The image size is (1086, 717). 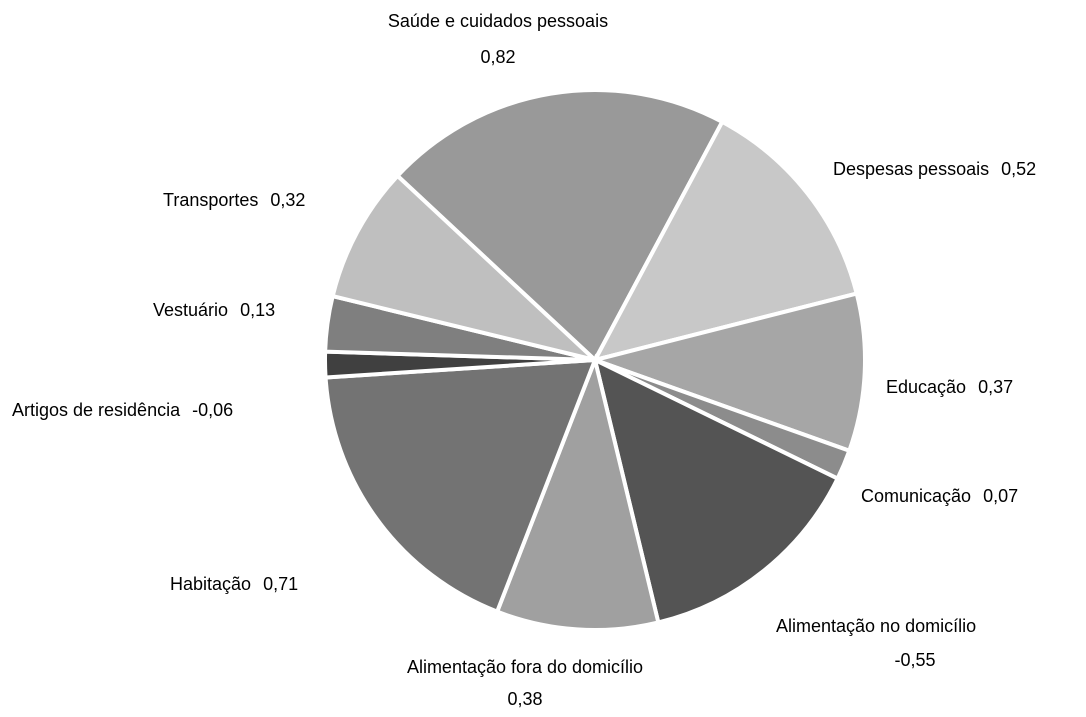 I want to click on value-label: 0,32, so click(x=287, y=200).